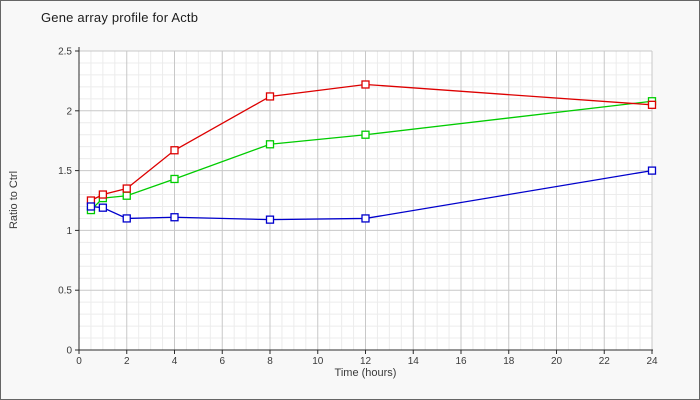 This screenshot has width=700, height=400. What do you see at coordinates (605, 361) in the screenshot?
I see `x-tick-label: 22` at bounding box center [605, 361].